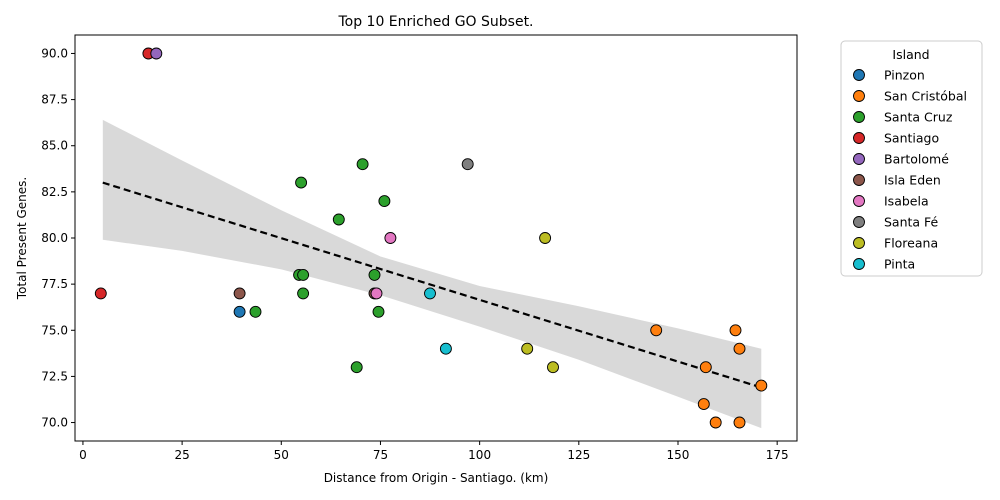 This screenshot has height=500, width=1000. I want to click on y-tick-label: 82.5, so click(54, 192).